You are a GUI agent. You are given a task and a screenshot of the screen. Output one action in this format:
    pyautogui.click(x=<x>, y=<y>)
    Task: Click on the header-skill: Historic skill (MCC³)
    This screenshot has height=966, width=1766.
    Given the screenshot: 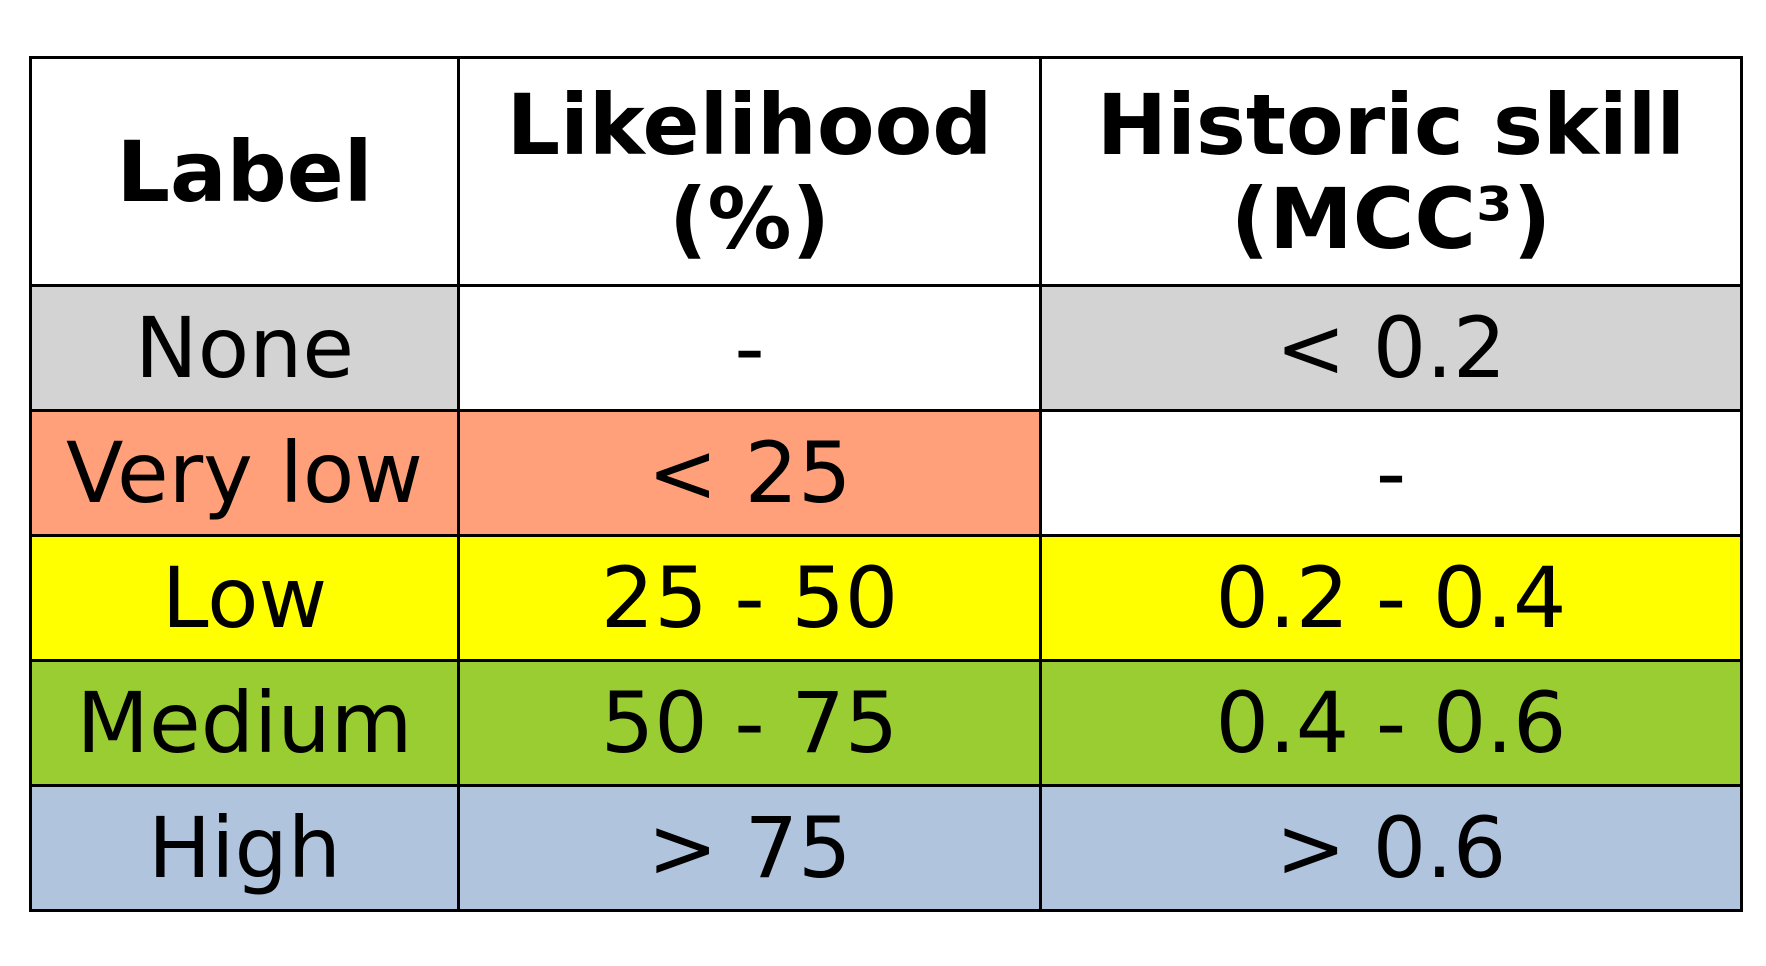 What is the action you would take?
    pyautogui.click(x=1391, y=171)
    